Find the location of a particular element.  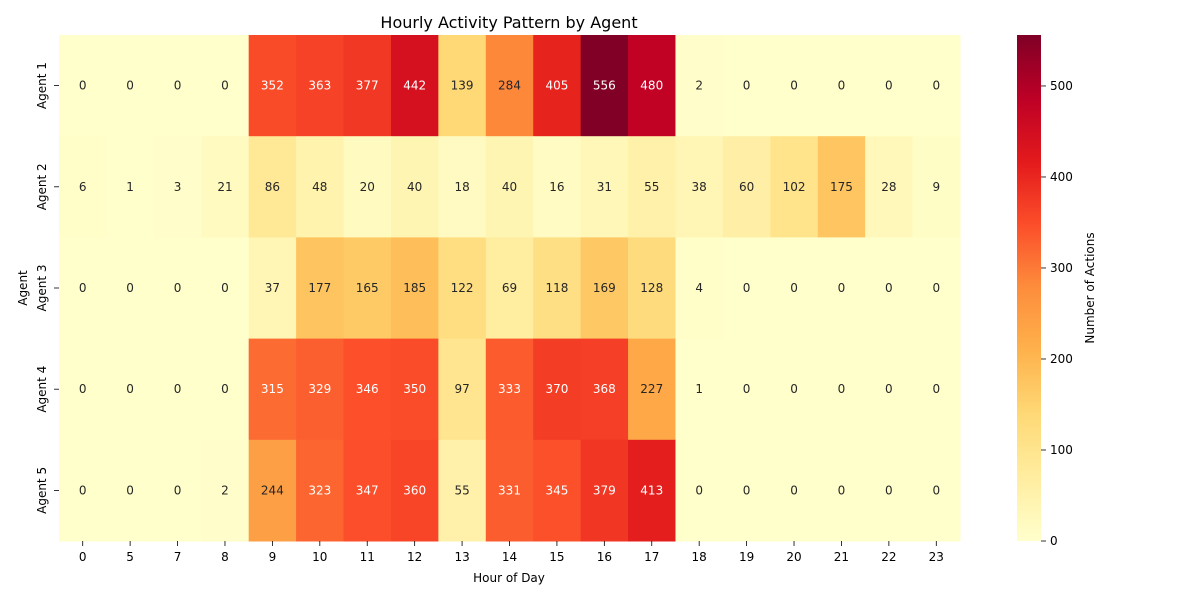

cell-value-label: 347 is located at coordinates (367, 490).